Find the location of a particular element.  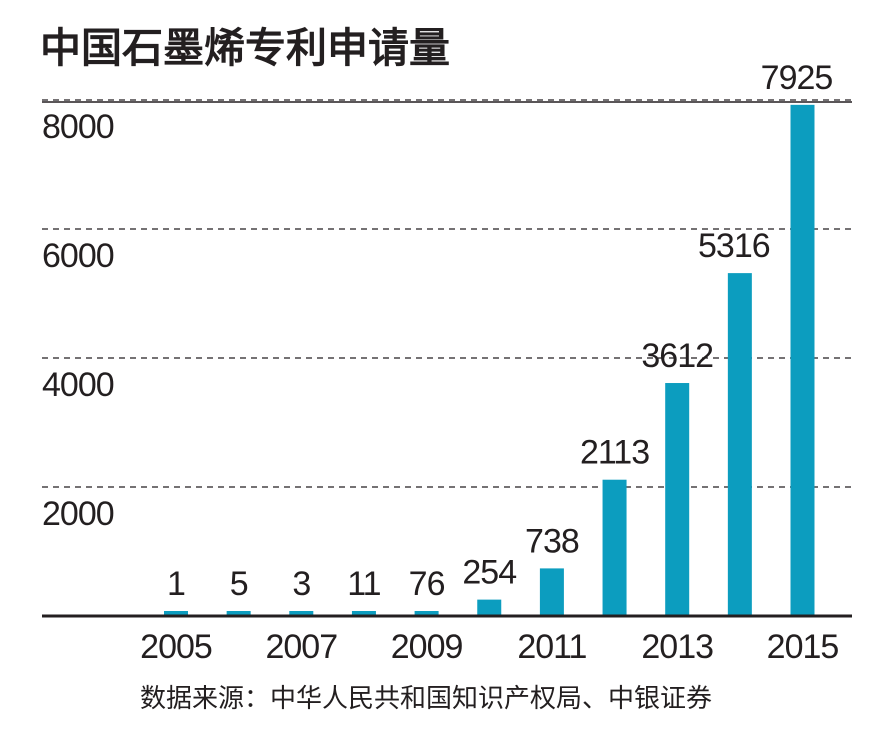

bar-2009 is located at coordinates (426, 613).